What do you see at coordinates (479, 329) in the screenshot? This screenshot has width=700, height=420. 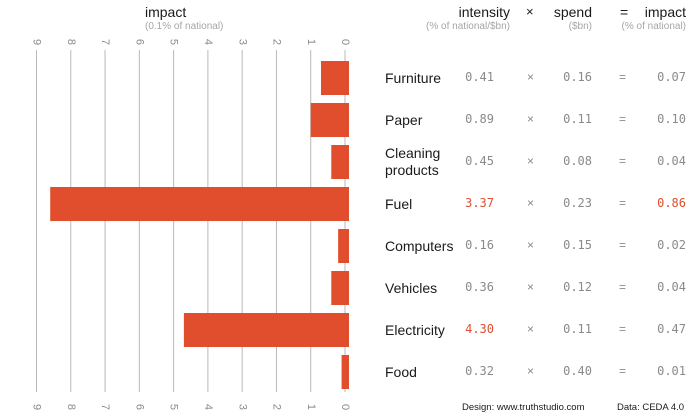 I see `intensity-value: 4.30` at bounding box center [479, 329].